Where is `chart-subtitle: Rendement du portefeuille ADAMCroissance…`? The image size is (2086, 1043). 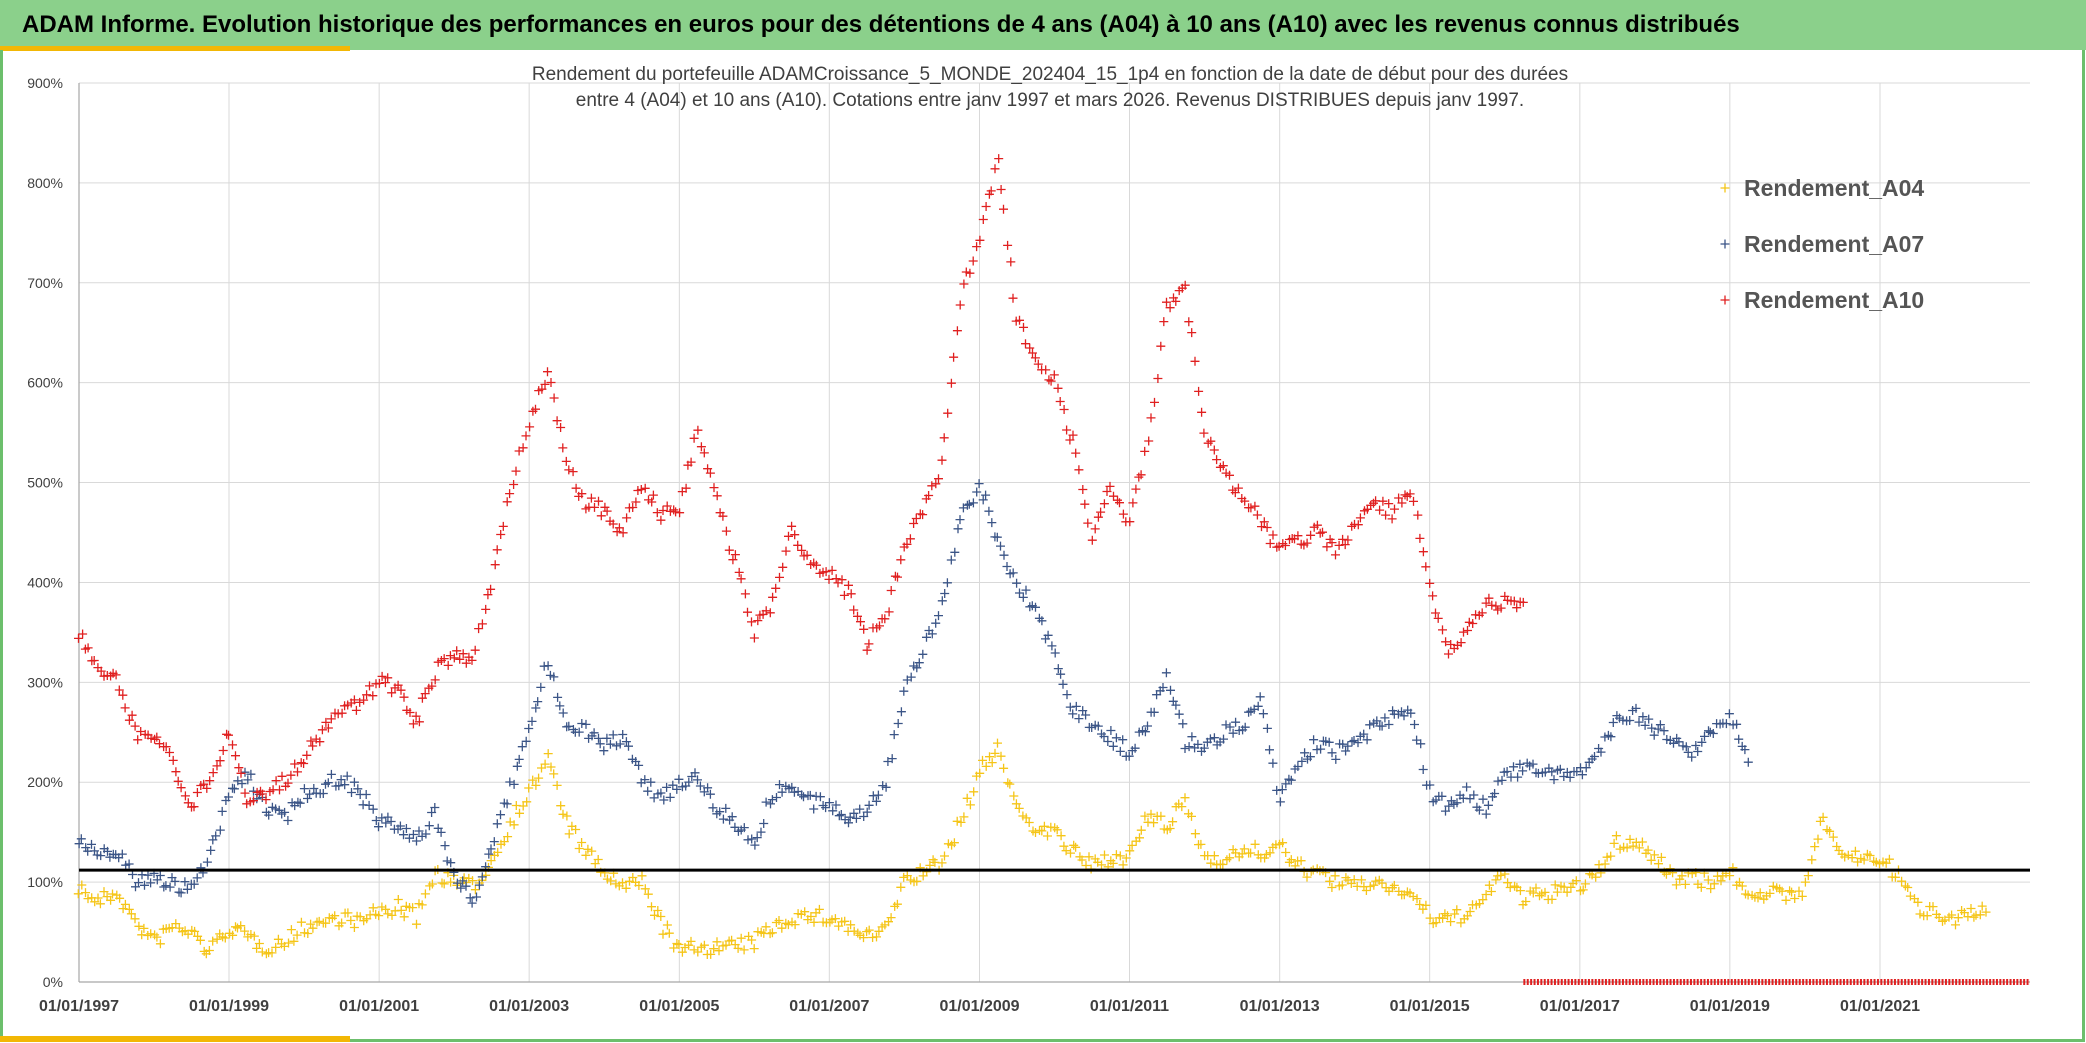
chart-subtitle: Rendement du portefeuille ADAMCroissance… is located at coordinates (1050, 88).